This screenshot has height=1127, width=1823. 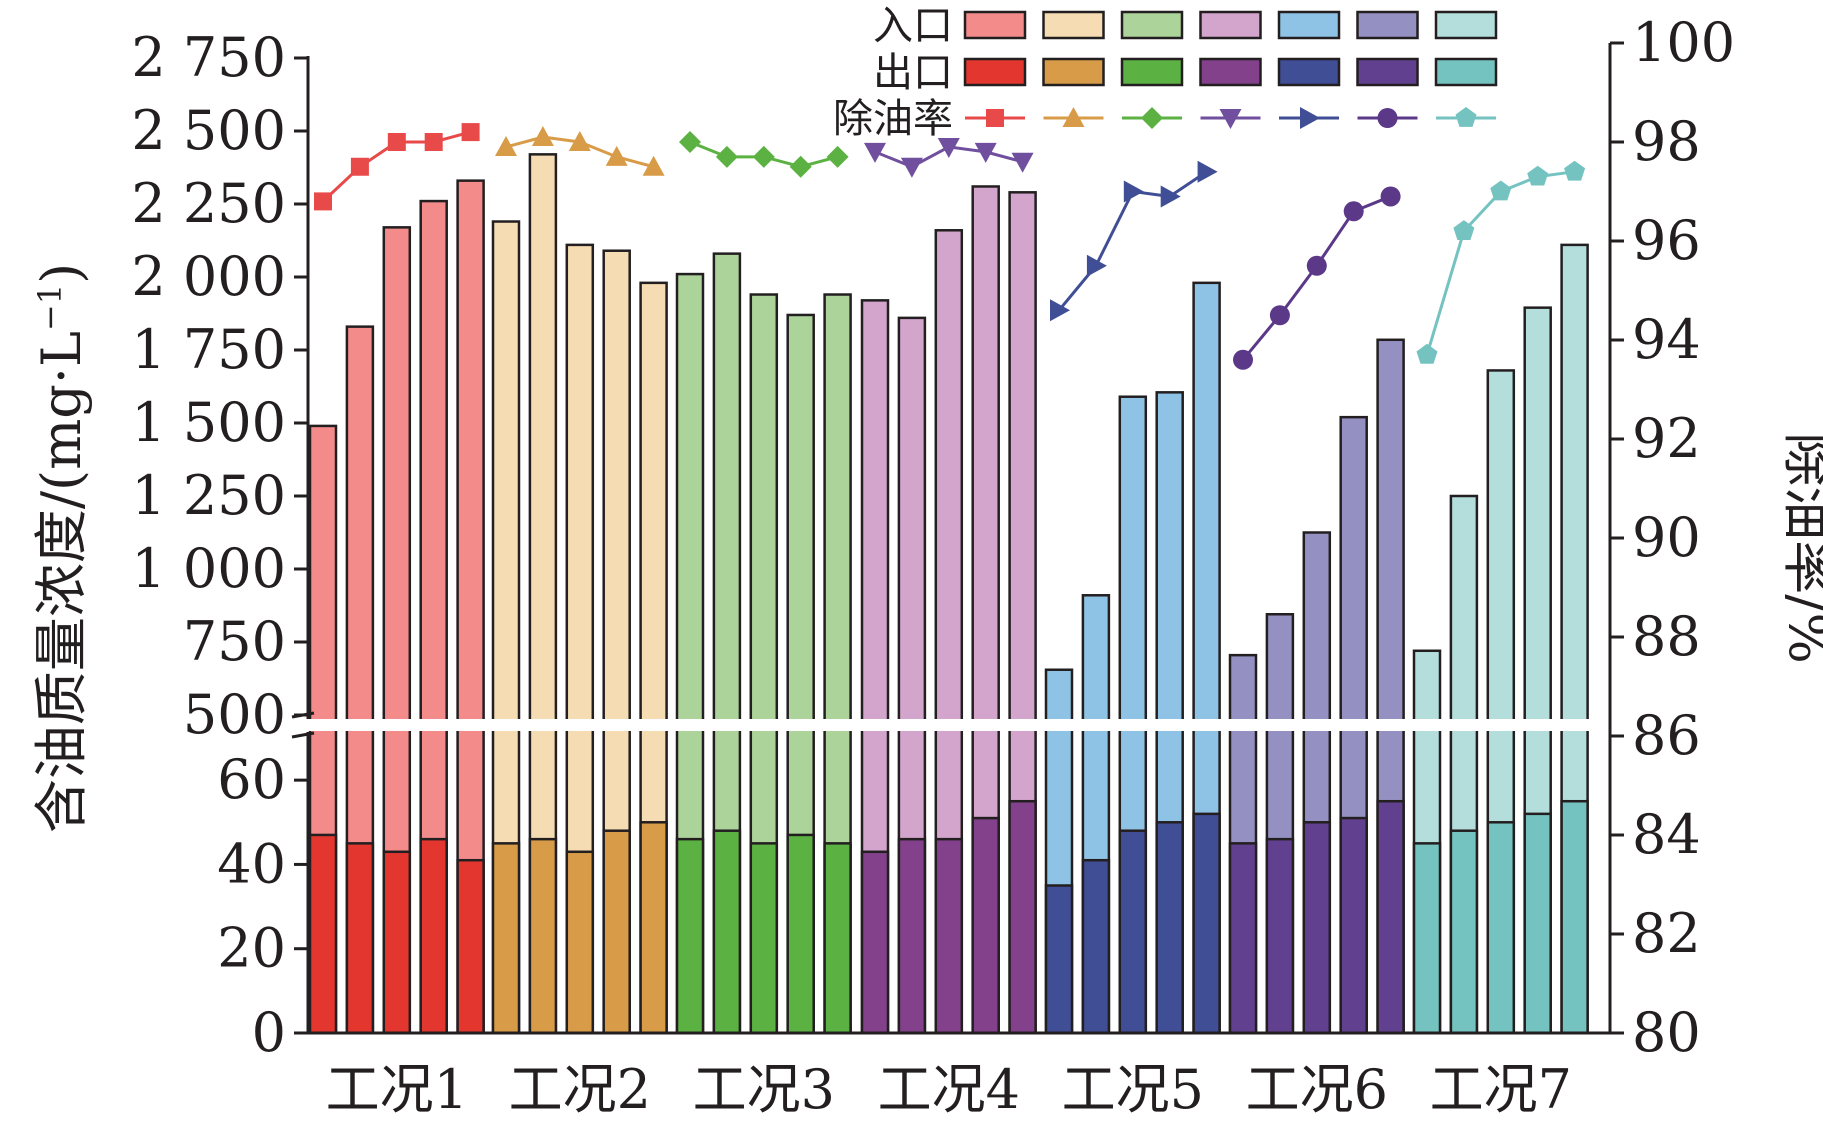 What do you see at coordinates (251, 948) in the screenshot?
I see `tick-label-left-lower: 20` at bounding box center [251, 948].